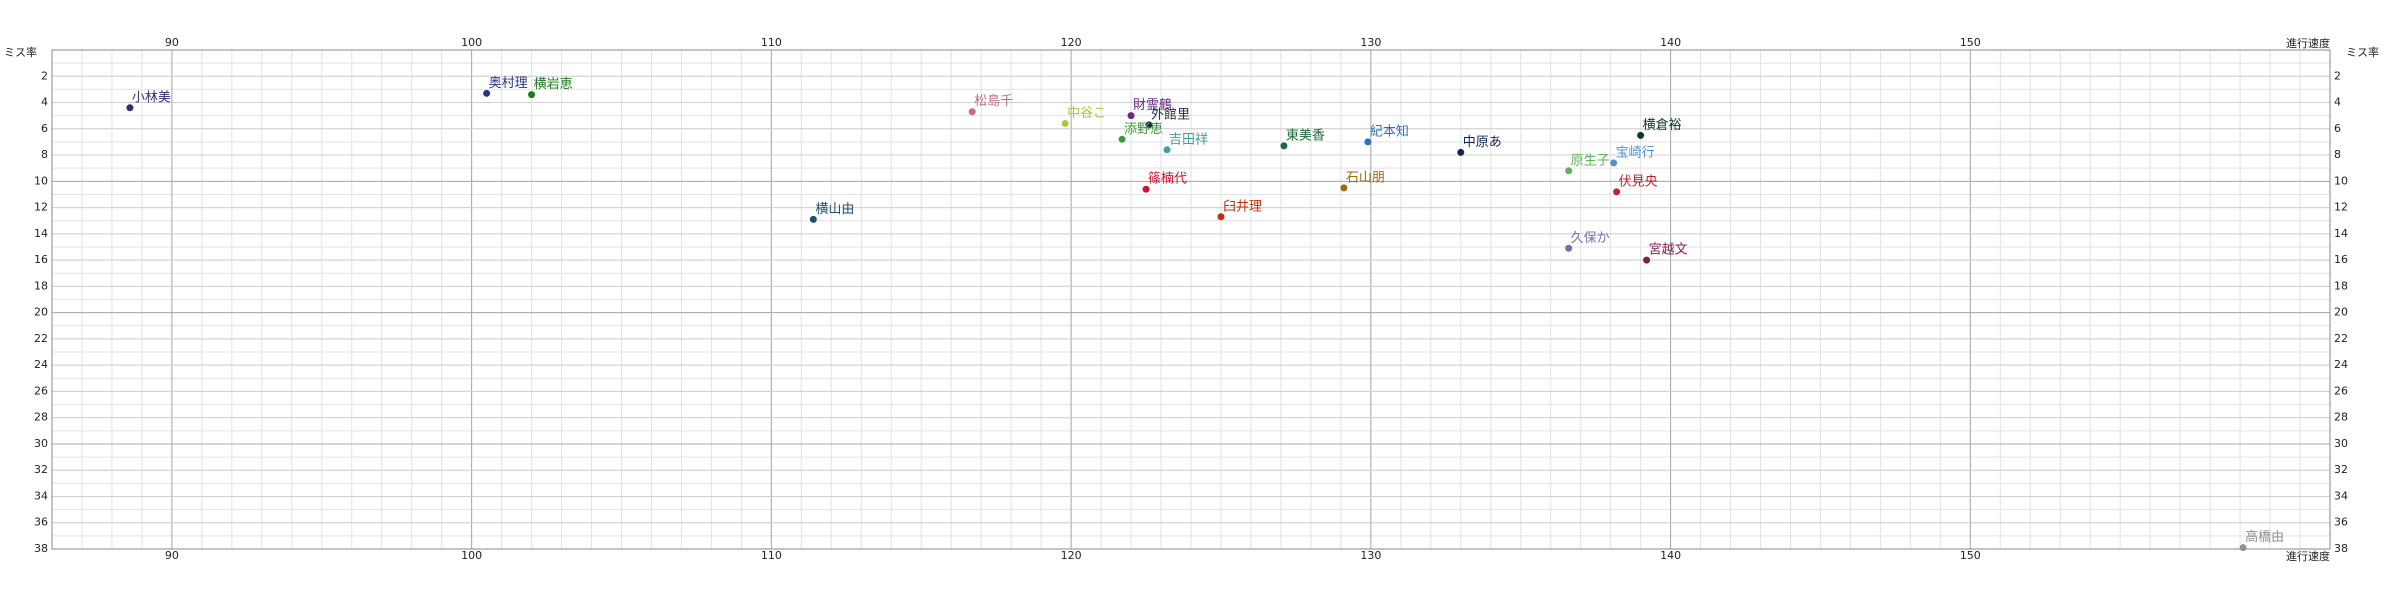  I want to click on x-axis-label: 進行速度, so click(2308, 556).